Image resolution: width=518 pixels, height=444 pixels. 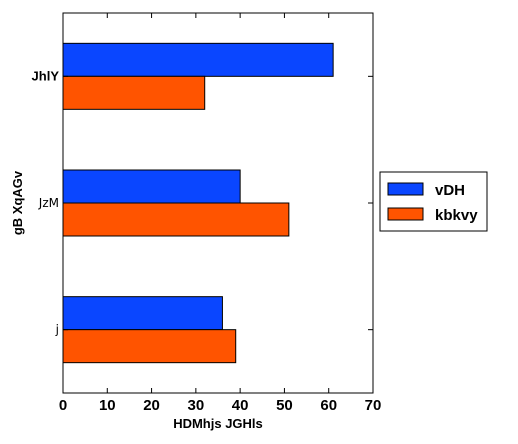 What do you see at coordinates (107, 405) in the screenshot?
I see `x-tick-label: 10` at bounding box center [107, 405].